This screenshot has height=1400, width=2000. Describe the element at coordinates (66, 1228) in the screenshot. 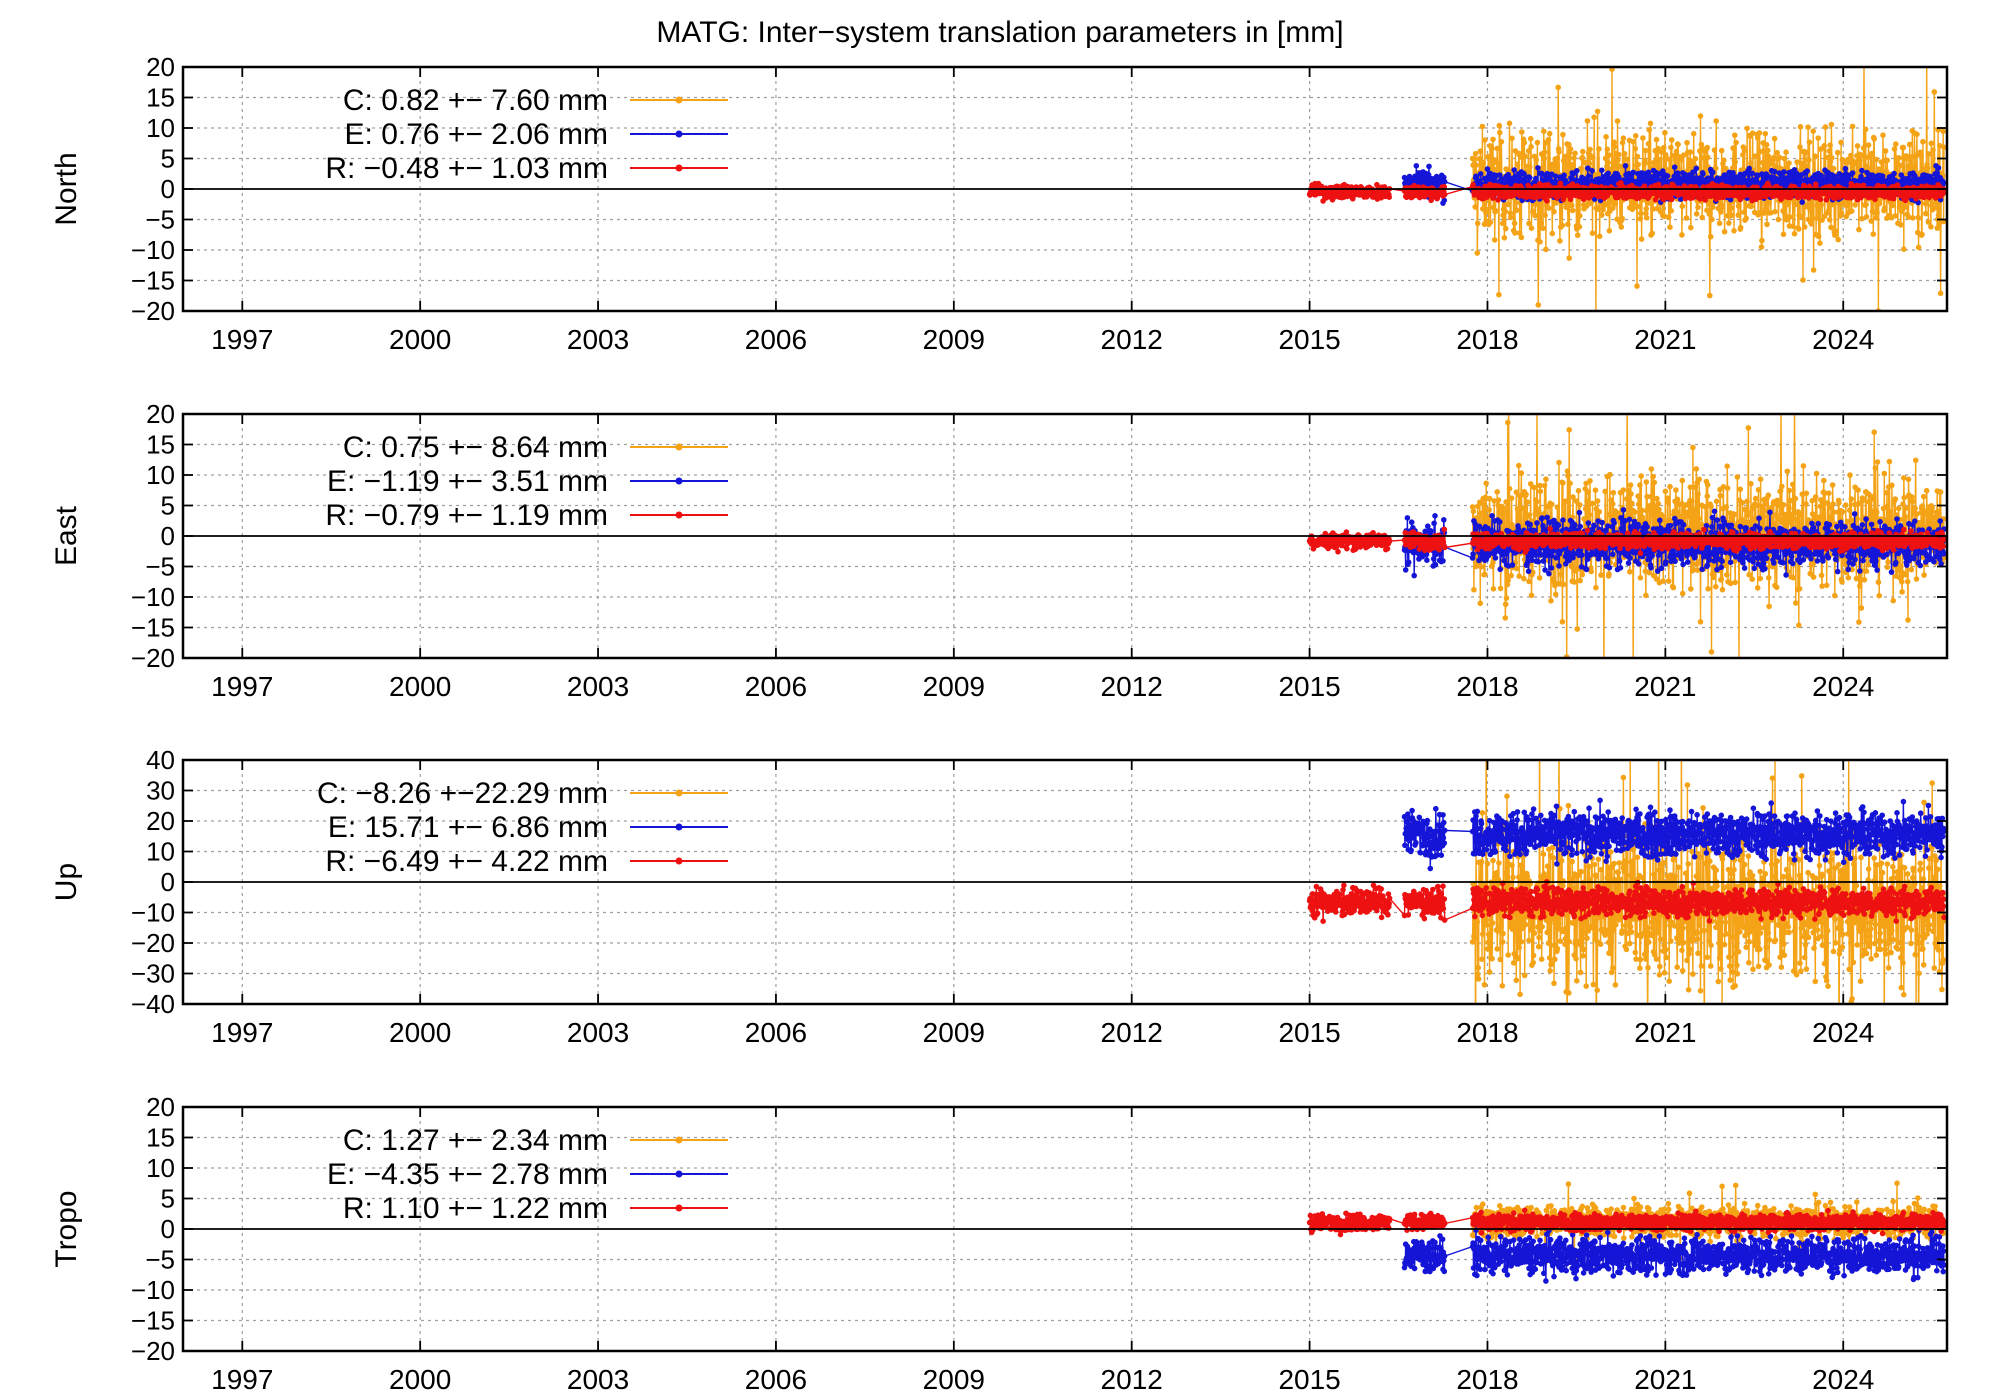

I see `y-axis-label: Tropo` at that location.